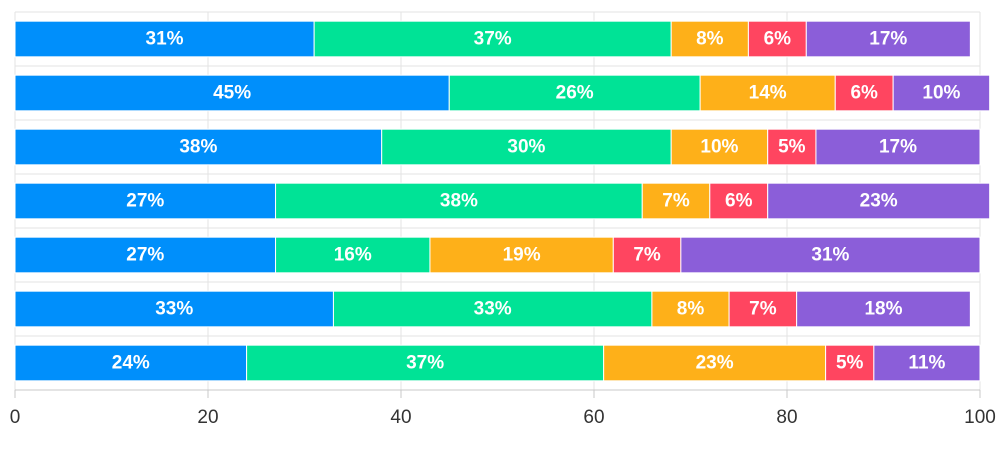  I want to click on bar-label-r1-s0: 45%, so click(232, 93).